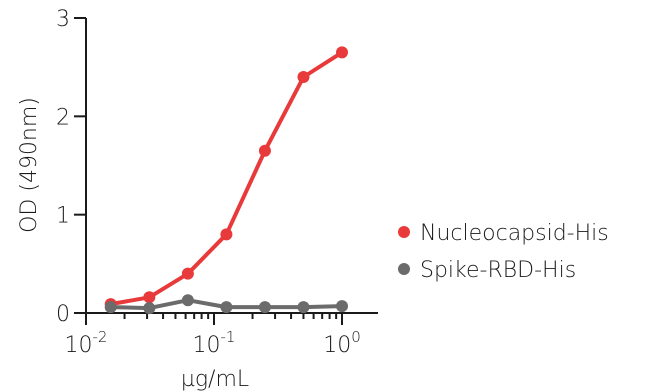 Image resolution: width=647 pixels, height=392 pixels. I want to click on legend-marker-nucleocapsid-his, so click(404, 232).